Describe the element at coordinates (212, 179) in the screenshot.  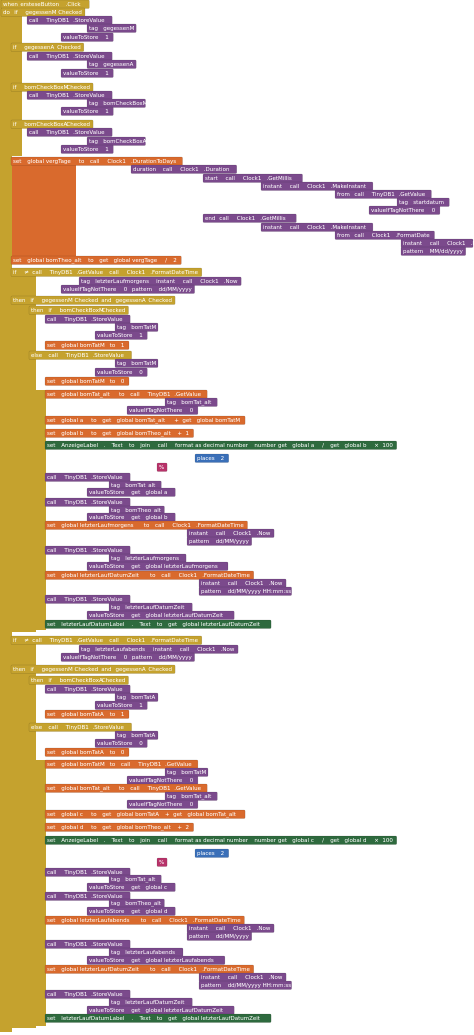
I see `block-label: start` at that location.